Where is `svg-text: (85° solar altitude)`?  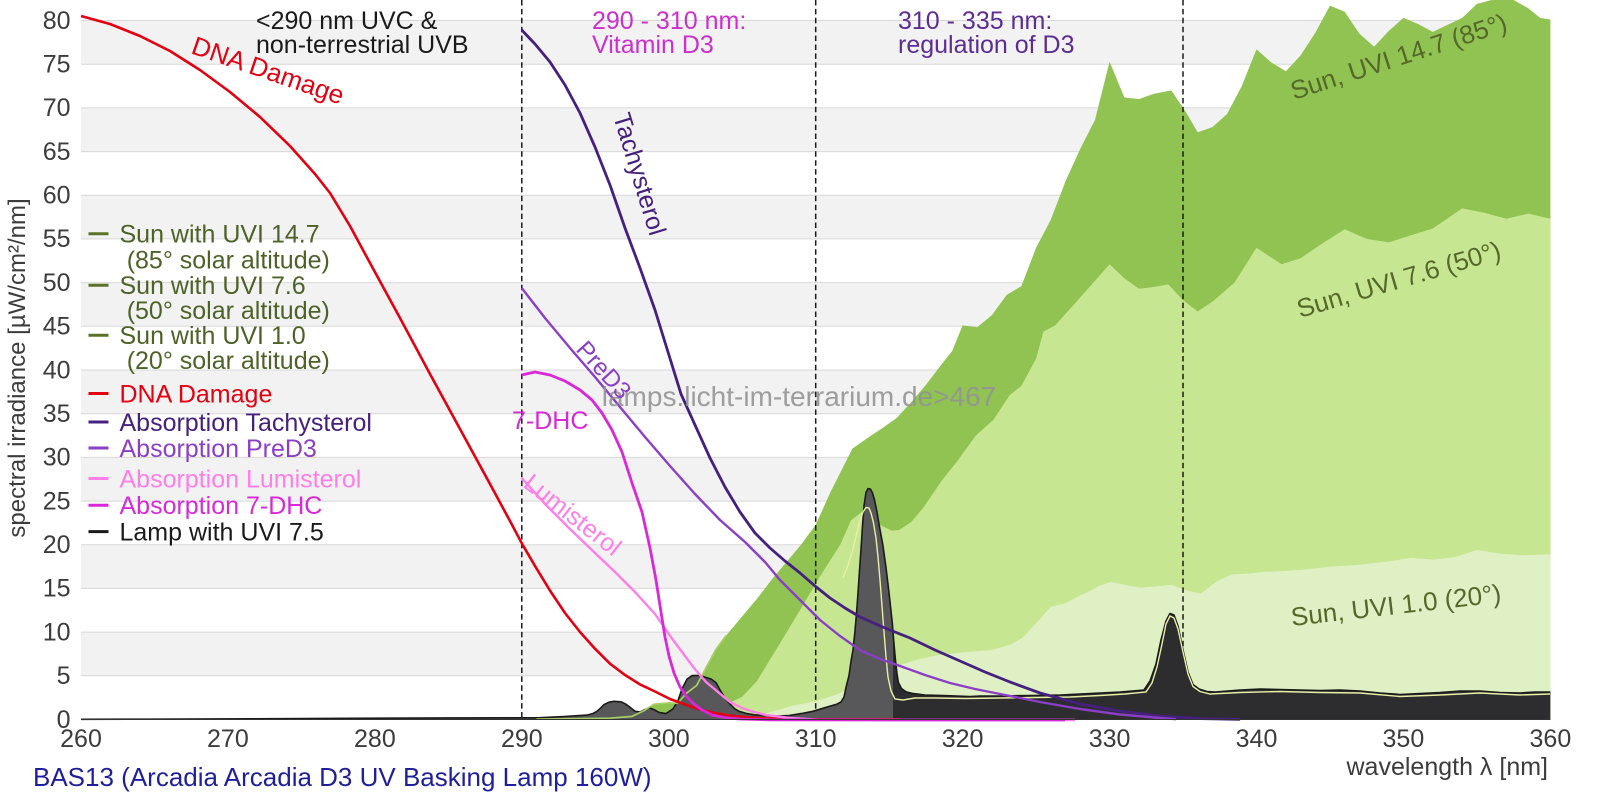 svg-text: (85° solar altitude) is located at coordinates (228, 260).